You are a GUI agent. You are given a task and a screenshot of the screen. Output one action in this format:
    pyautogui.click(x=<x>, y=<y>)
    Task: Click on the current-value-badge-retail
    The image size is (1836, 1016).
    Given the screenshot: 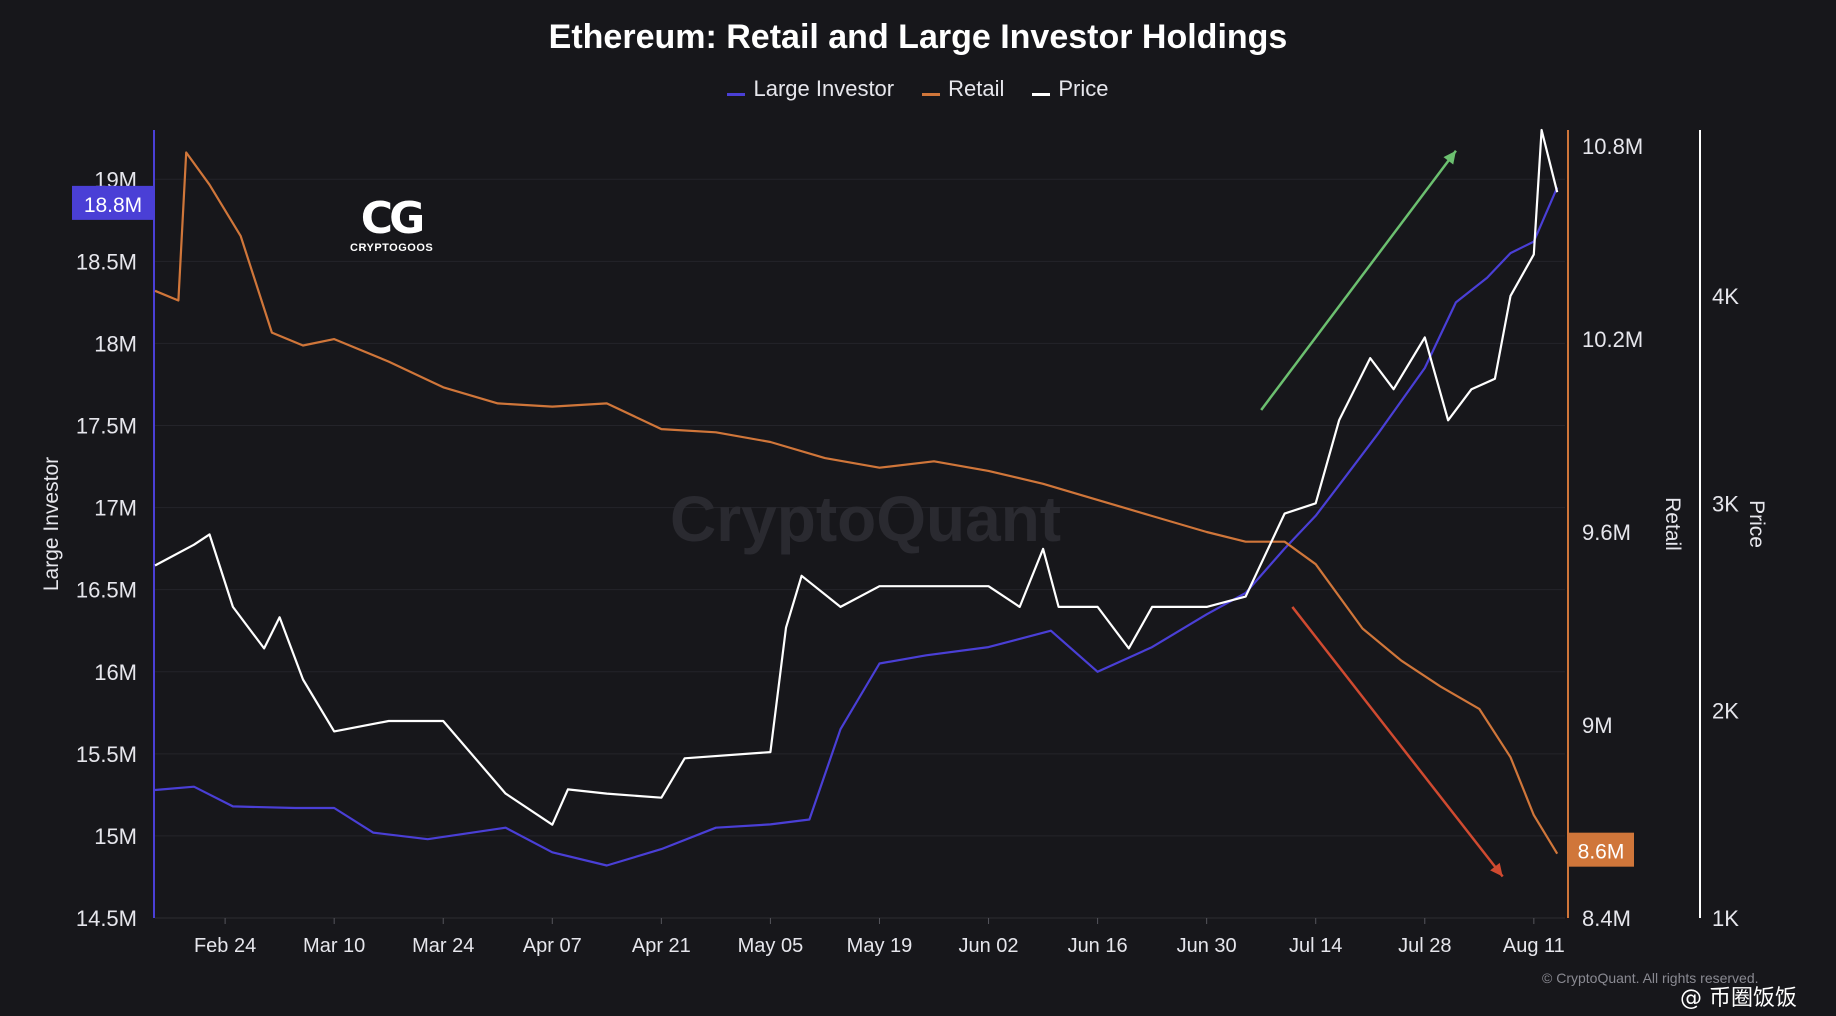 What is the action you would take?
    pyautogui.click(x=1601, y=849)
    